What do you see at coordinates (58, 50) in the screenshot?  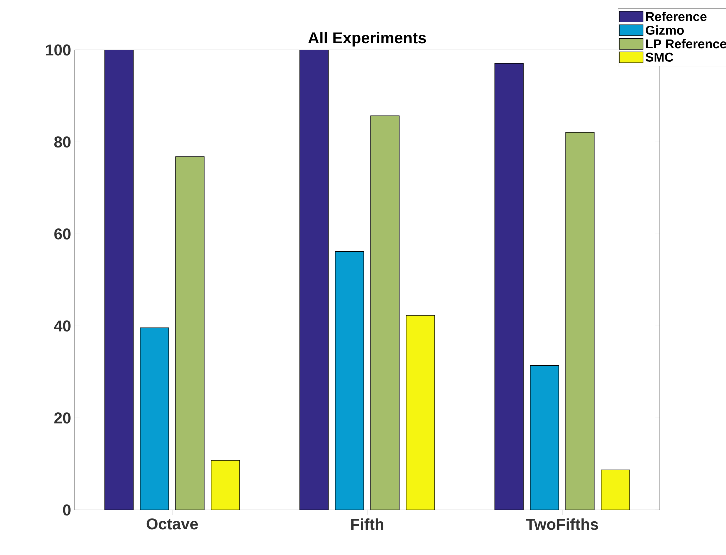 I see `y-tick-label: 100` at bounding box center [58, 50].